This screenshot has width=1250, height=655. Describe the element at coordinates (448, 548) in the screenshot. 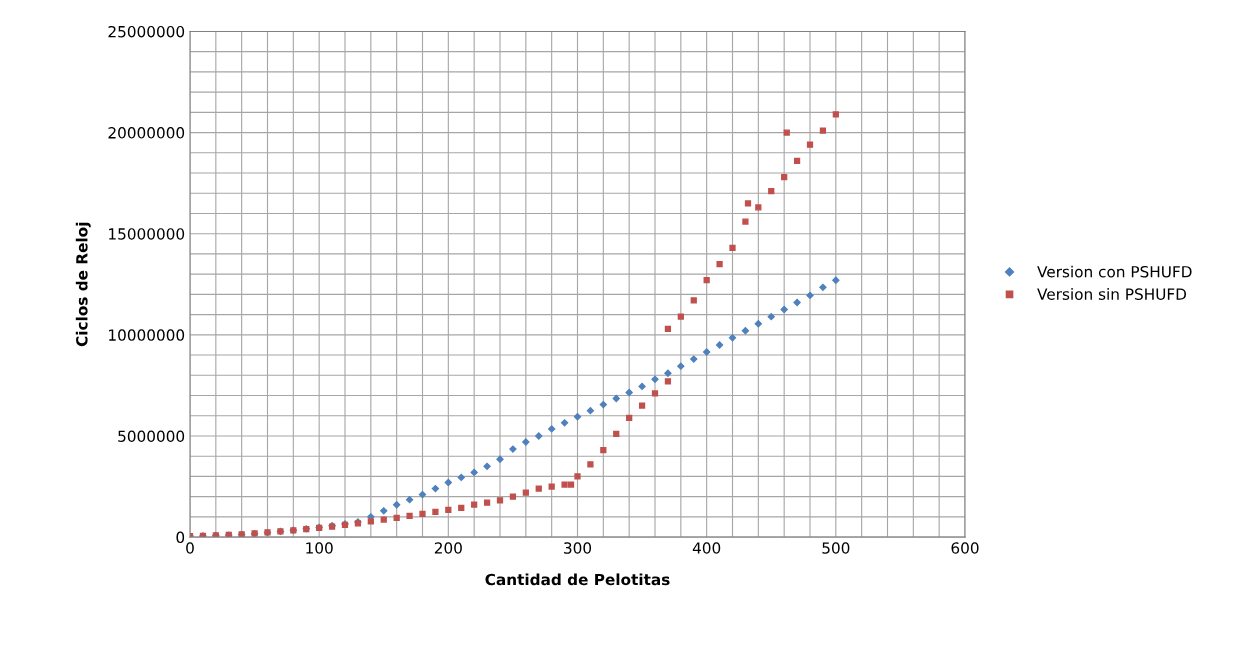

I see `x-tick-label: 200` at that location.